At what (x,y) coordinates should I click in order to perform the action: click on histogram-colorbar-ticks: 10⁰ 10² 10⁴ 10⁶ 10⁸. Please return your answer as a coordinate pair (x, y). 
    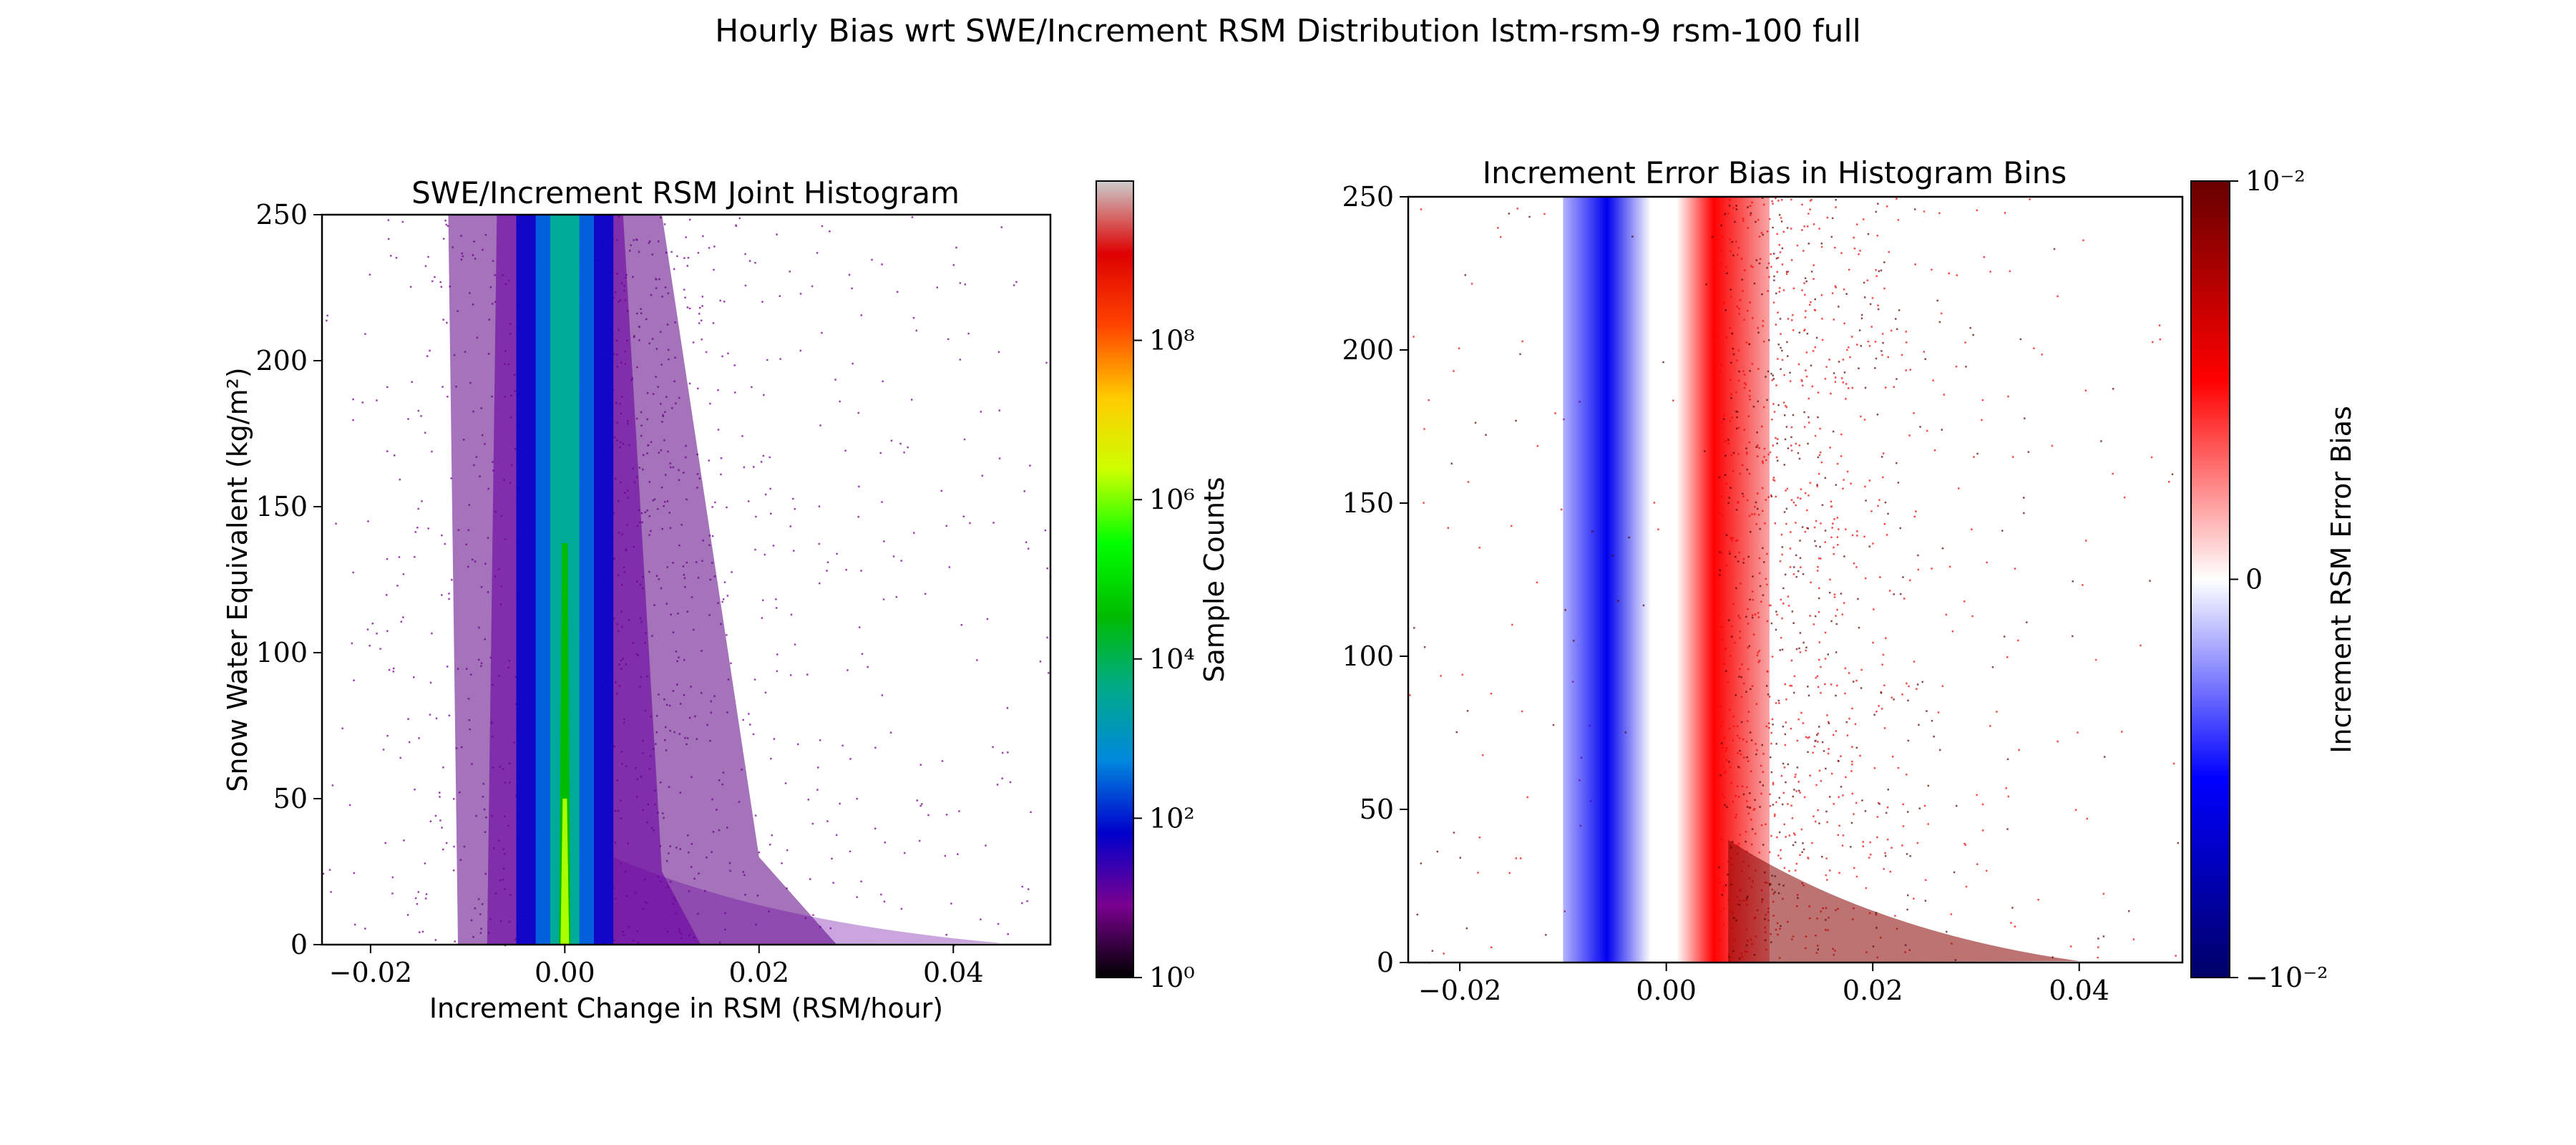
    Looking at the image, I should click on (1164, 659).